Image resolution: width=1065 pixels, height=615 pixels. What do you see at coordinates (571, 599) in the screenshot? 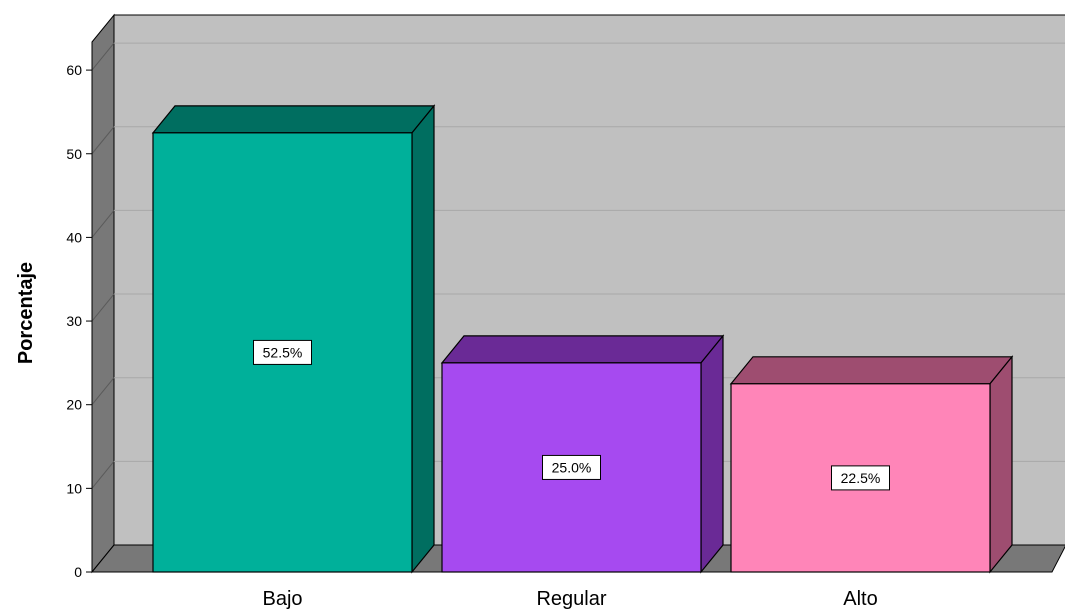
I see `x-tick-label: Regular` at bounding box center [571, 599].